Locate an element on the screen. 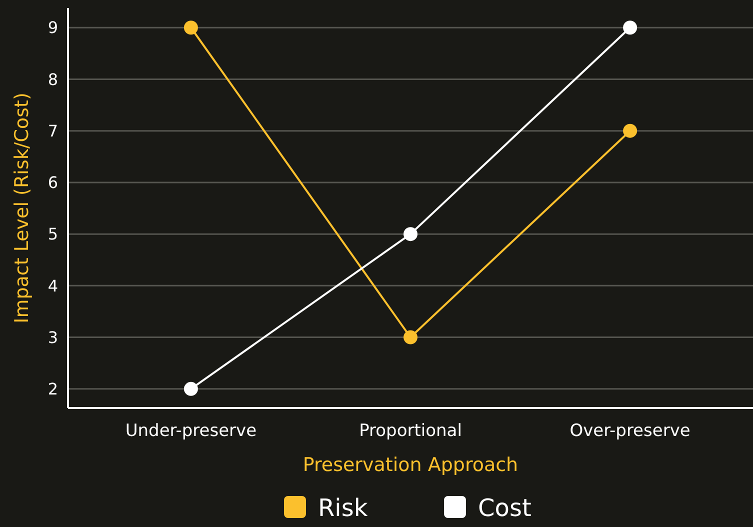 The width and height of the screenshot is (753, 527). x-tick-label: Proportional is located at coordinates (410, 431).